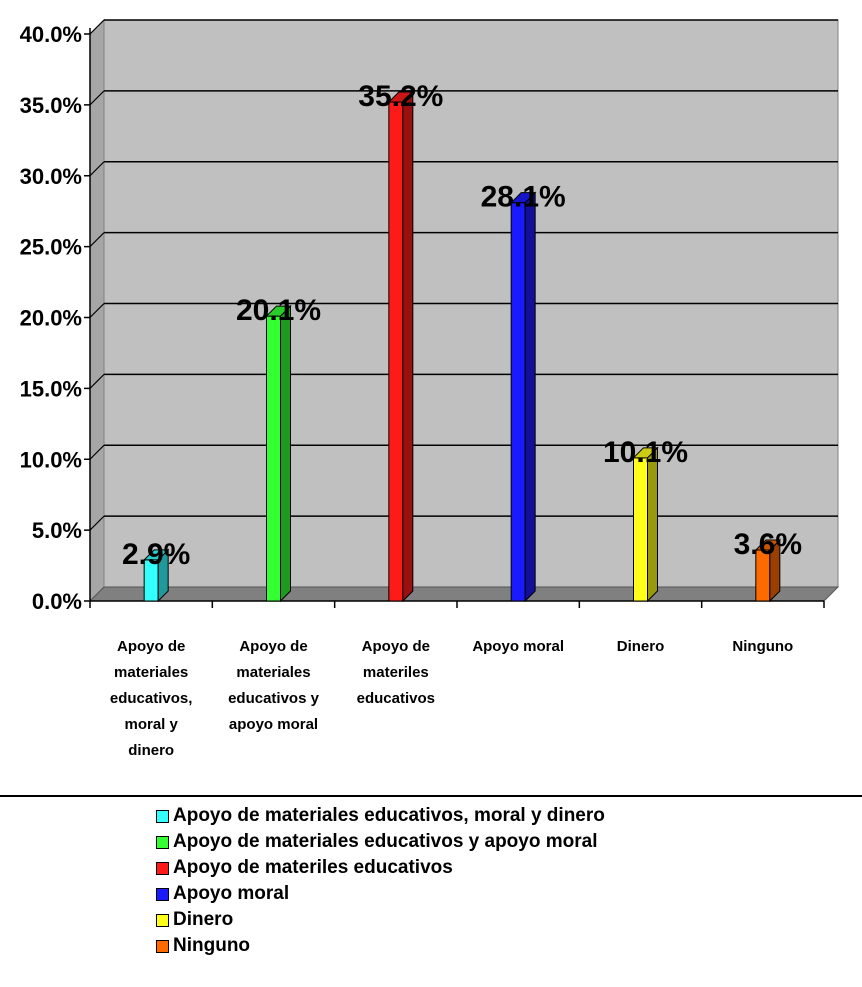 This screenshot has width=862, height=987. What do you see at coordinates (641, 646) in the screenshot?
I see `x-tick-label: Dinero` at bounding box center [641, 646].